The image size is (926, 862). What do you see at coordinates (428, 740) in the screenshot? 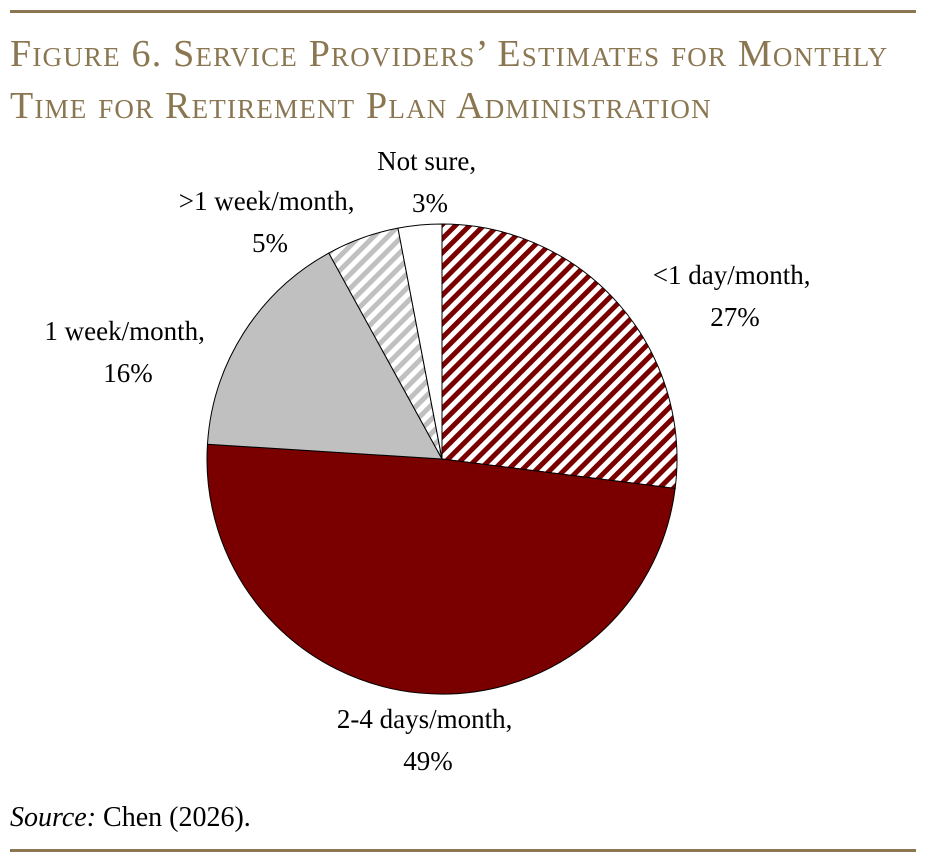
I see `slice-label-2-4-days: 2-4 days/month, 49%` at bounding box center [428, 740].